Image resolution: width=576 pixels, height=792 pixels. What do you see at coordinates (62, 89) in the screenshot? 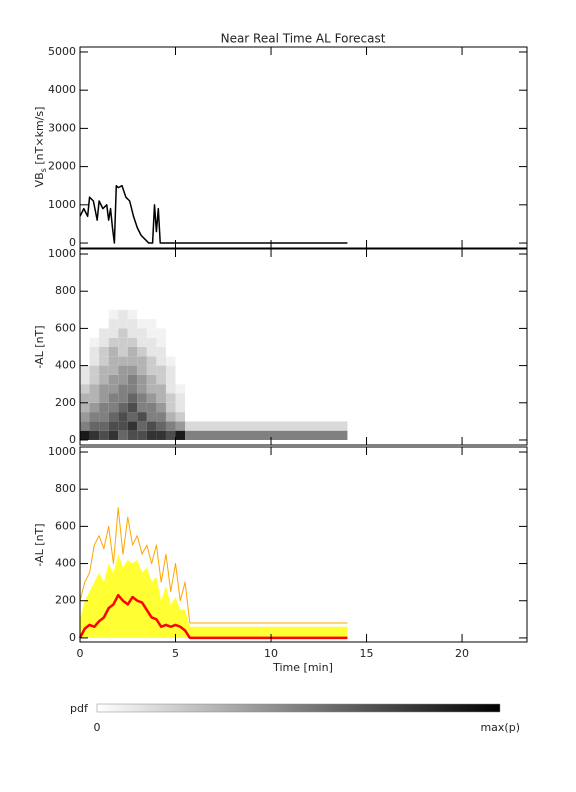
I see `y-tick-label: 4000` at bounding box center [62, 89].